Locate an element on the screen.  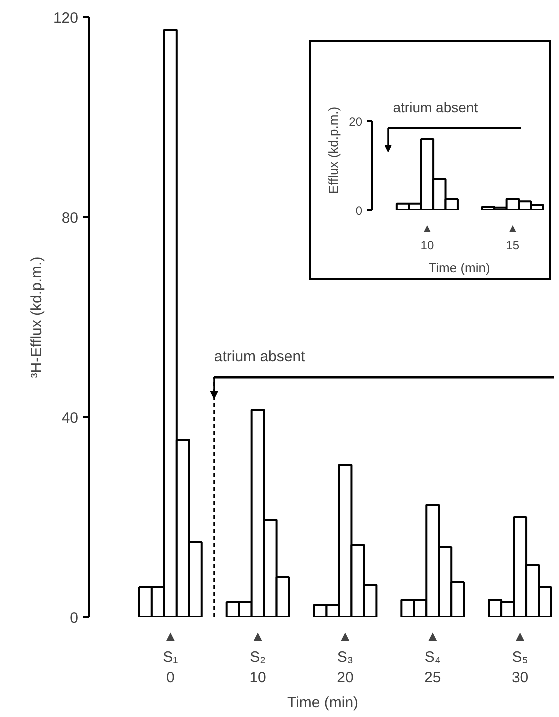
y-tick-label: 20 is located at coordinates (356, 122).